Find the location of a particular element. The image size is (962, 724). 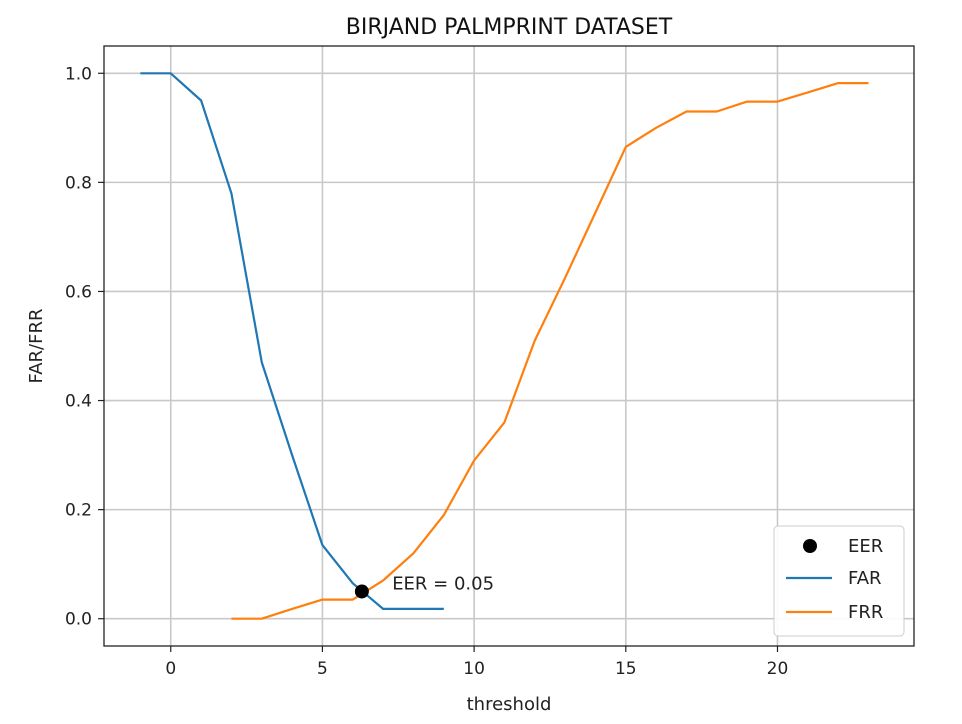

eer-point is located at coordinates (361, 591).